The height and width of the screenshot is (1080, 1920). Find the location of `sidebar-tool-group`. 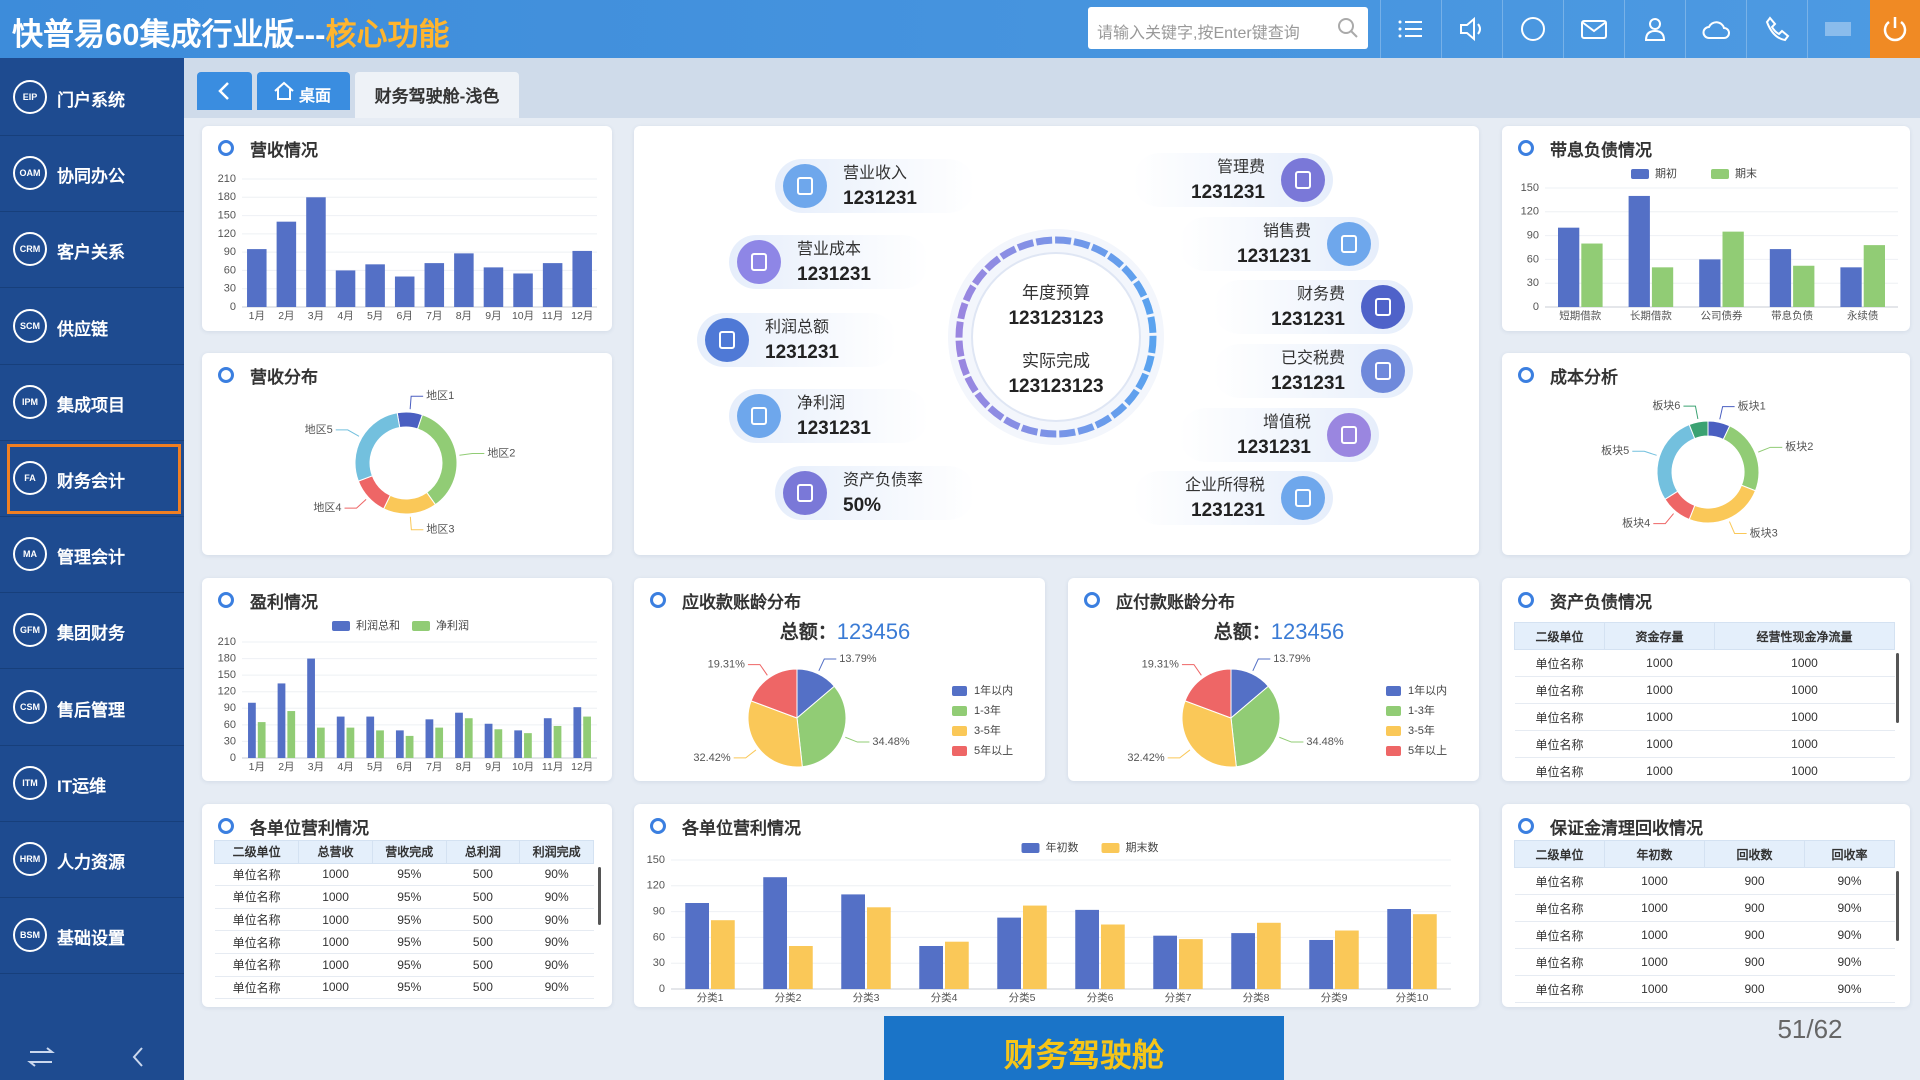

sidebar-tool-group is located at coordinates (85, 1057).